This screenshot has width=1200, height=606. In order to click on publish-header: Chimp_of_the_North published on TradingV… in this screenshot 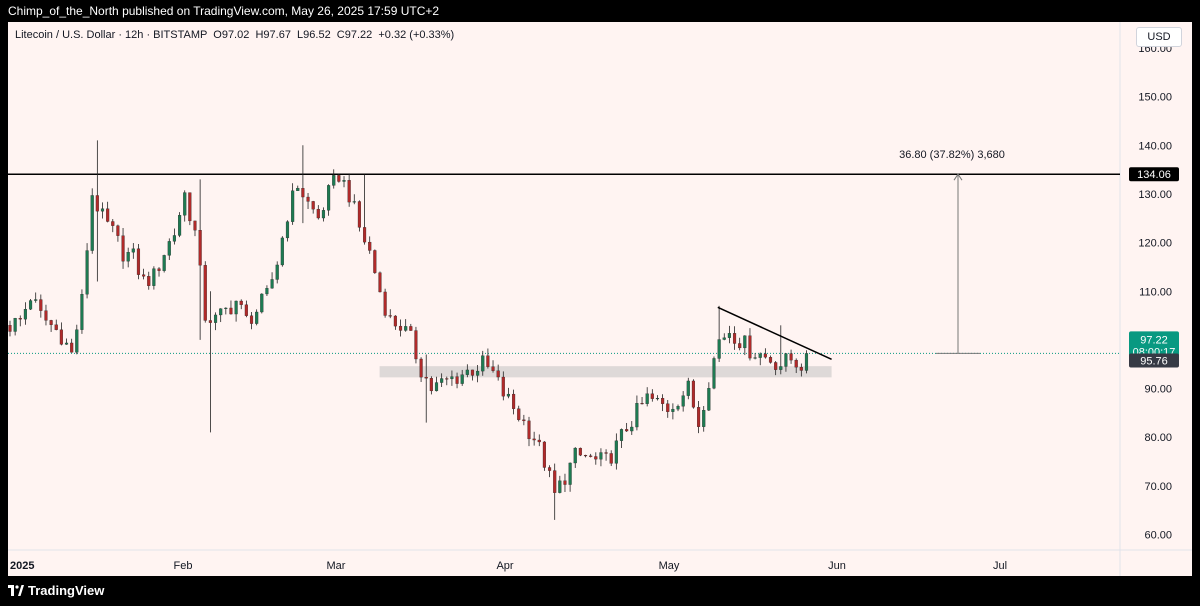, I will do `click(600, 11)`.